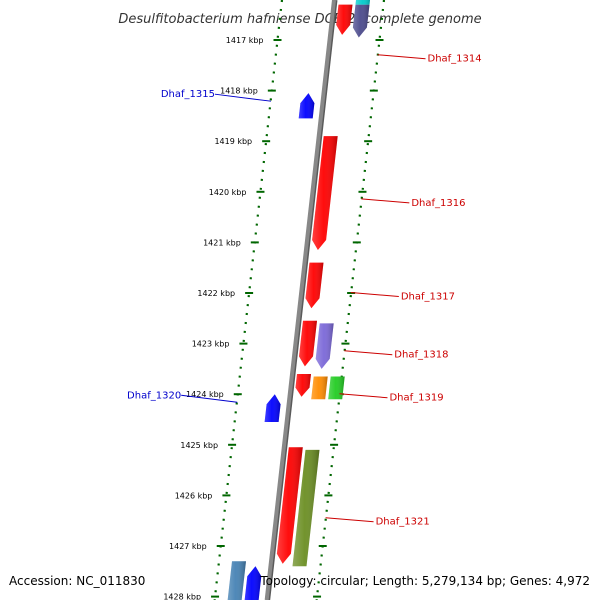  Describe the element at coordinates (233, 141) in the screenshot. I see `tick-label: 1419 kbp` at that location.